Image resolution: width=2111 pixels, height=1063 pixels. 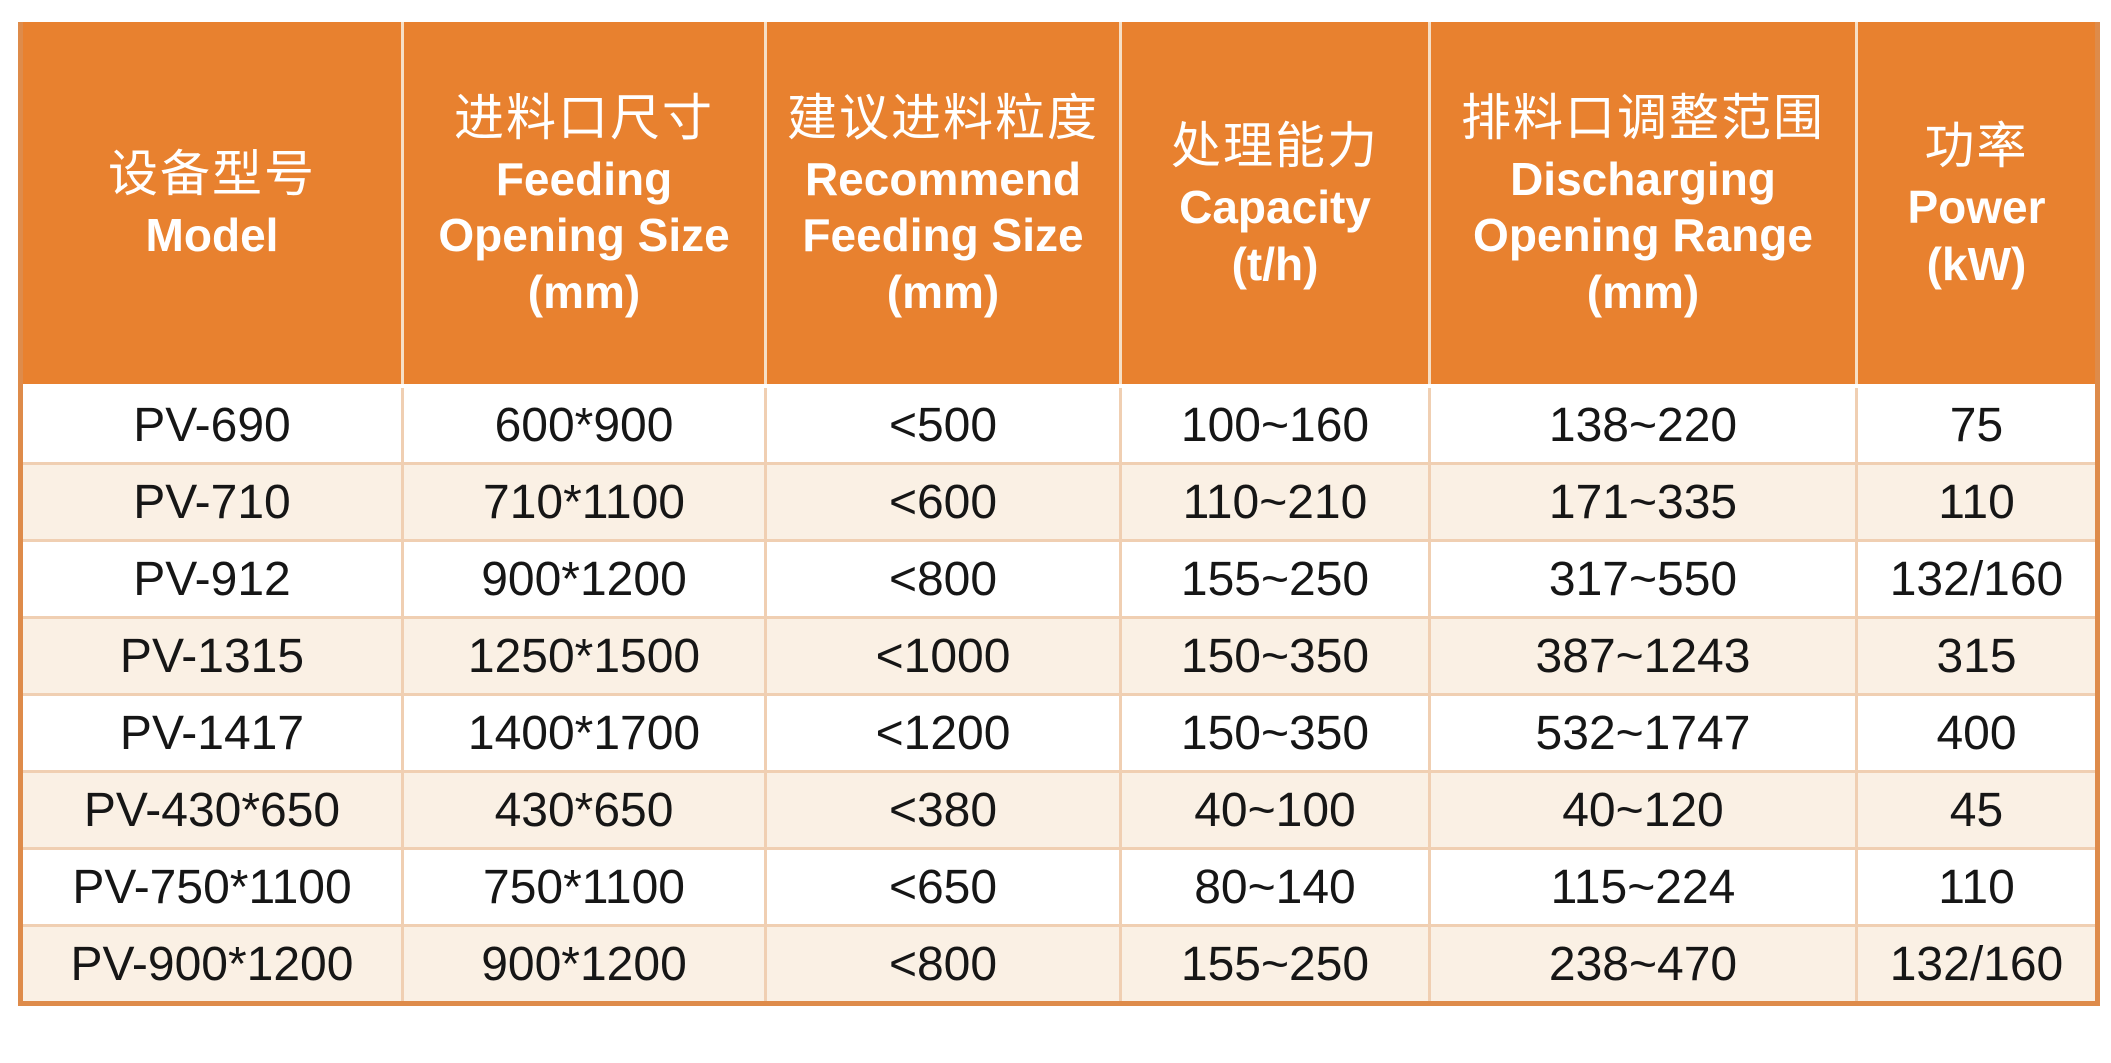 I want to click on column-header-feeding-opening-size-zh: 进料口尺寸, so click(x=584, y=118).